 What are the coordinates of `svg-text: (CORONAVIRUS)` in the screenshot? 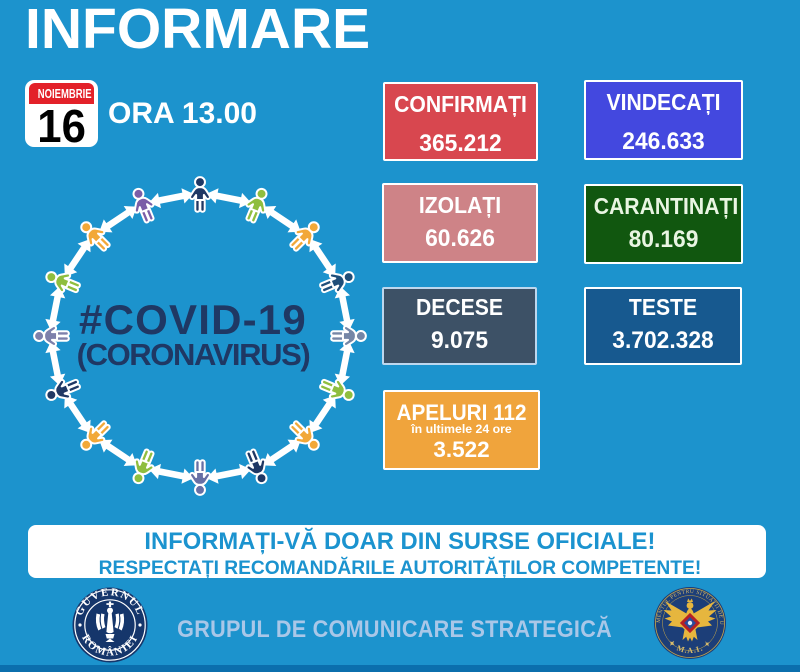 It's located at (193, 354).